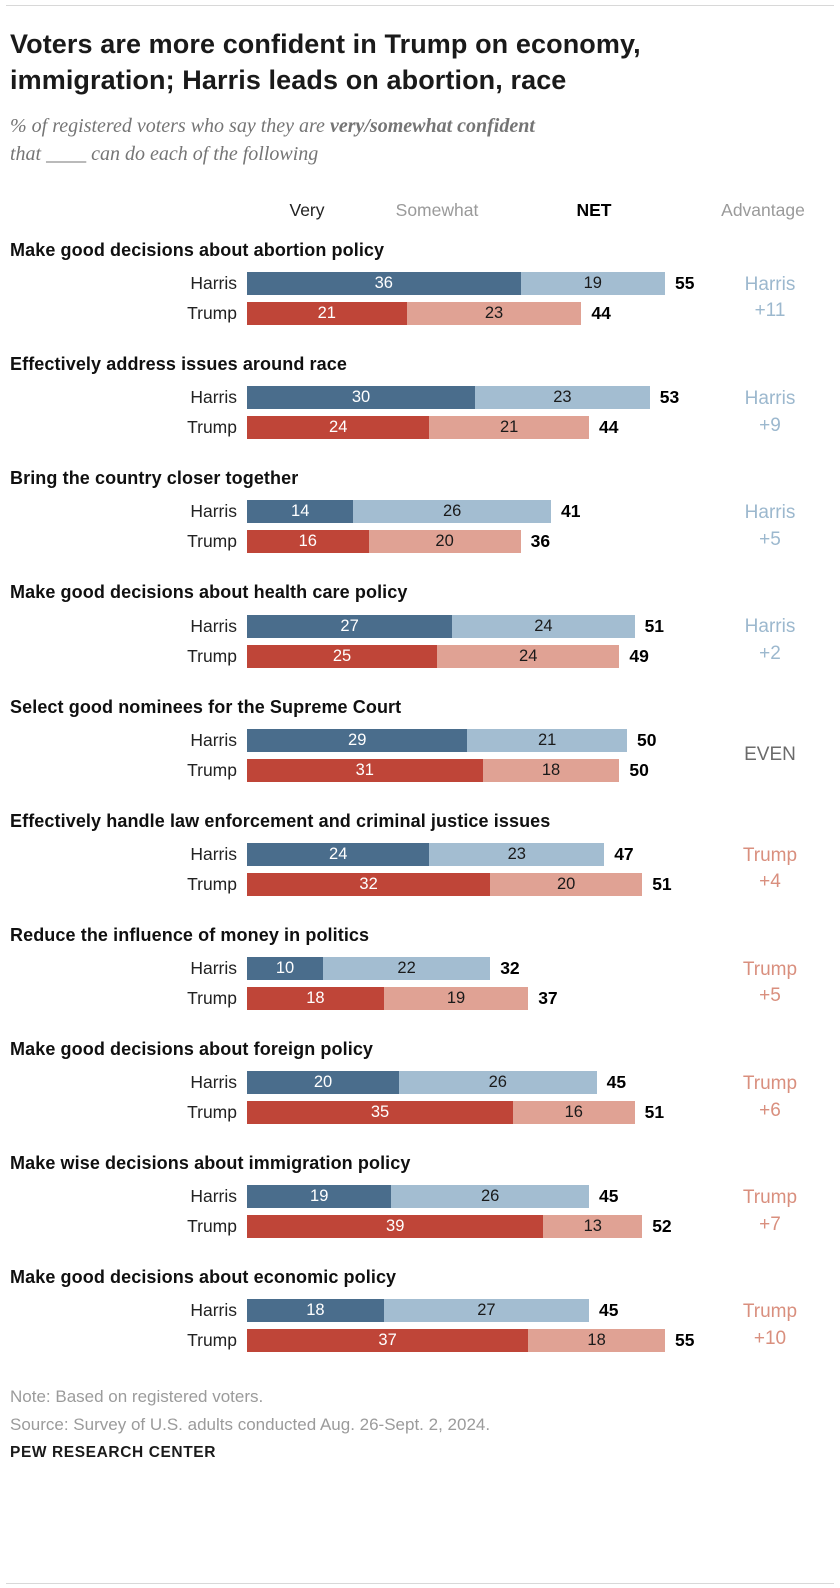 The width and height of the screenshot is (840, 1588). What do you see at coordinates (369, 884) in the screenshot?
I see `segment-very: 32` at bounding box center [369, 884].